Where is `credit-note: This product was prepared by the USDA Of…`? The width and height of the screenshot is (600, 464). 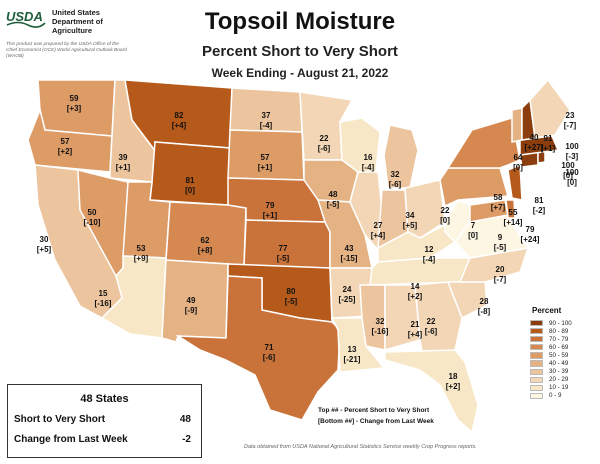
credit-note: This product was prepared by the USDA Of… is located at coordinates (66, 50).